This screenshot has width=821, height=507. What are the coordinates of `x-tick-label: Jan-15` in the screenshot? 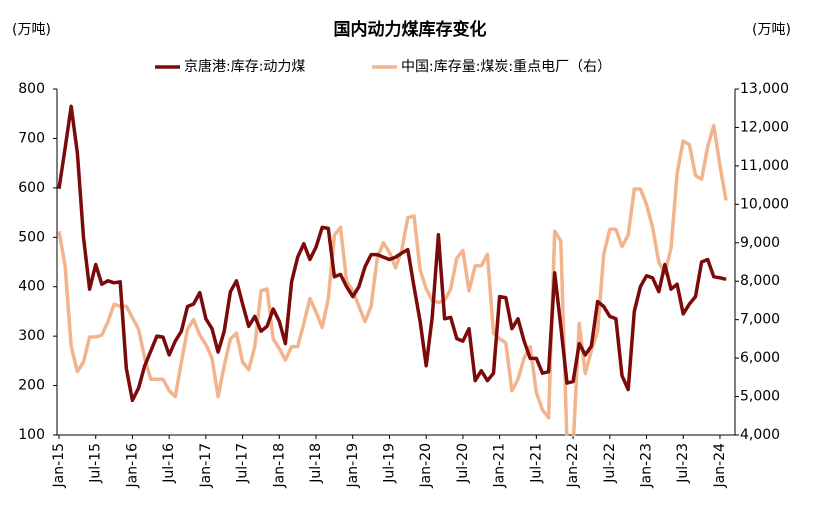 It's located at (59, 465).